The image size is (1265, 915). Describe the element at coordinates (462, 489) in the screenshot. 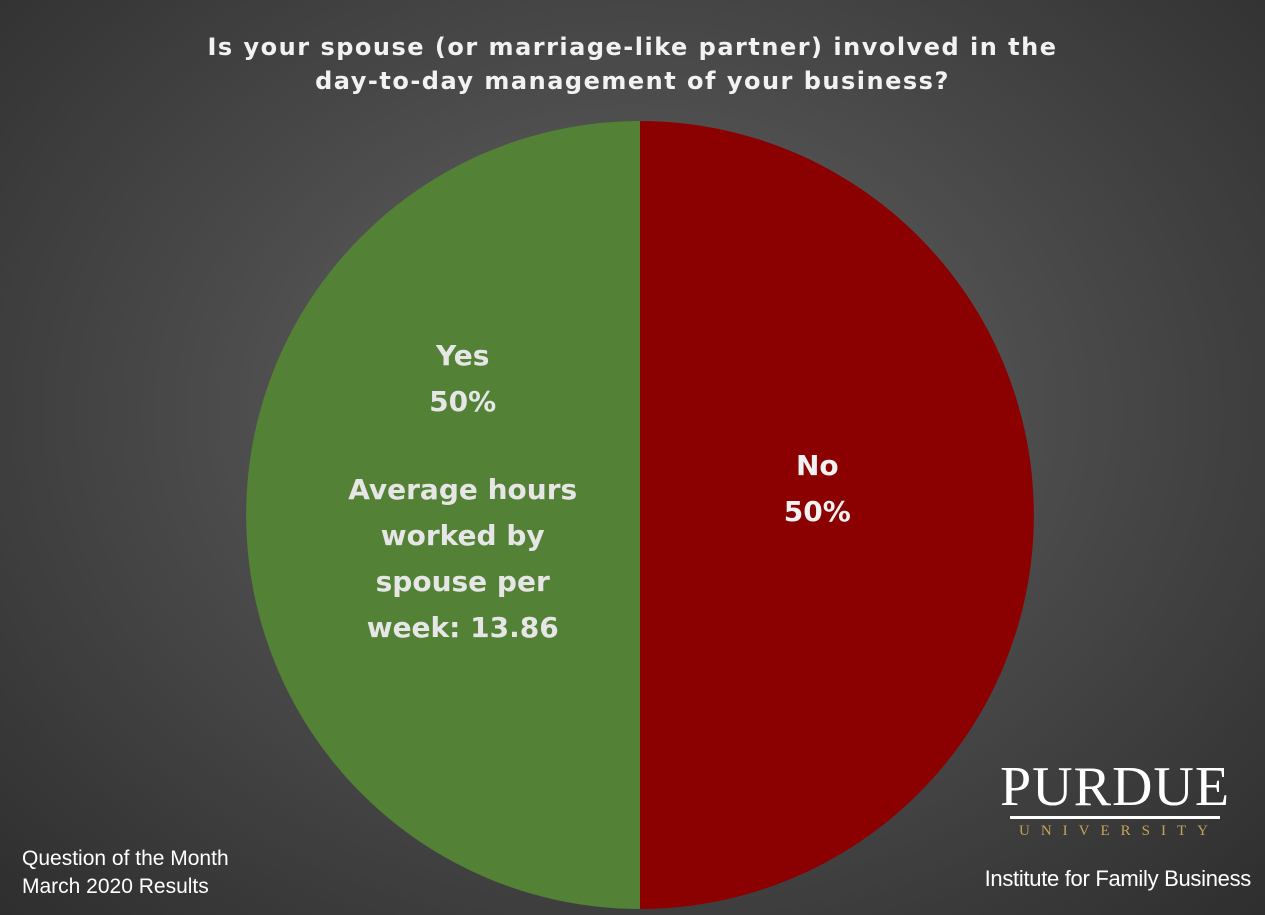

I see `slice-annotation-yes-1: Average hours` at that location.